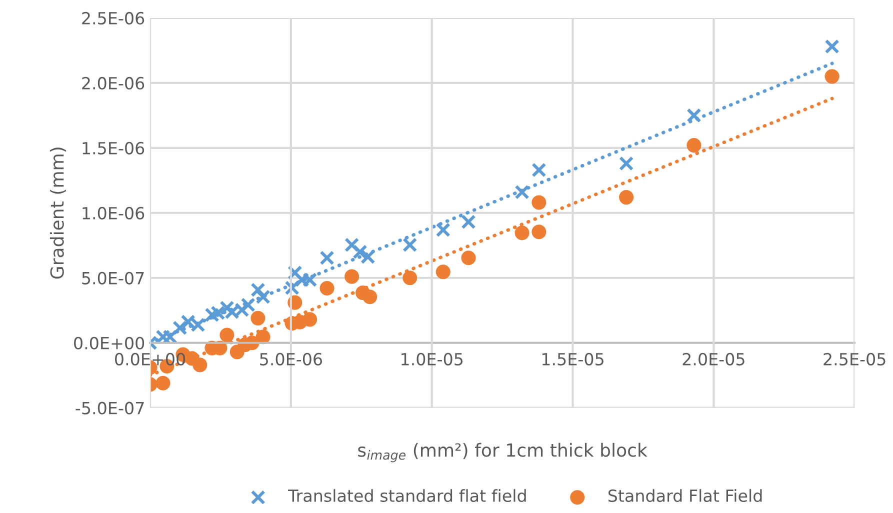 Image resolution: width=893 pixels, height=513 pixels. I want to click on y-tick-label: 5.0E-07, so click(113, 278).